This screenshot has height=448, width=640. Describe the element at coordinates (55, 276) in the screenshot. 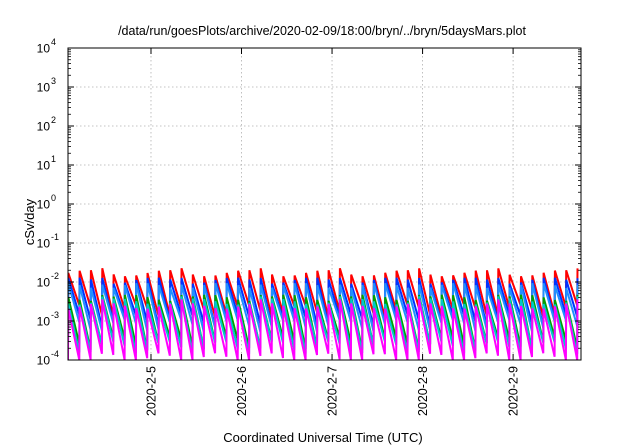

I see `y-tick-label-exponent: -2` at that location.